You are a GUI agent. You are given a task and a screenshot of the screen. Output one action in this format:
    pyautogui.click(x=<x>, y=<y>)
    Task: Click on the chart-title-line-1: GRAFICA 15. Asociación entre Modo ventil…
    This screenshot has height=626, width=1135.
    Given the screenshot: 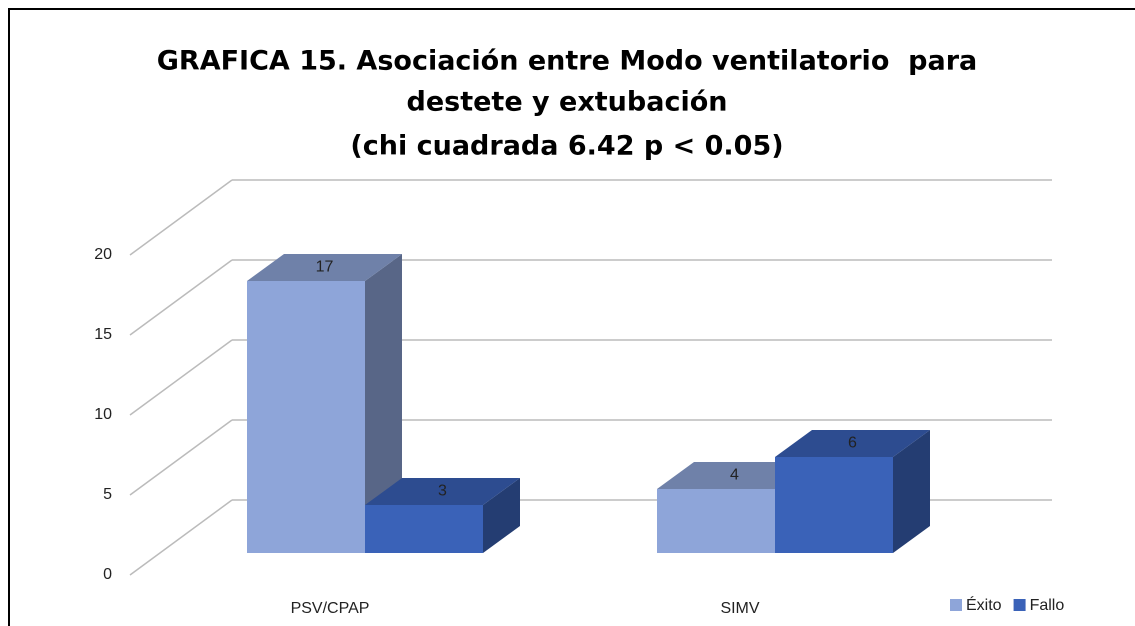 What is the action you would take?
    pyautogui.click(x=567, y=61)
    